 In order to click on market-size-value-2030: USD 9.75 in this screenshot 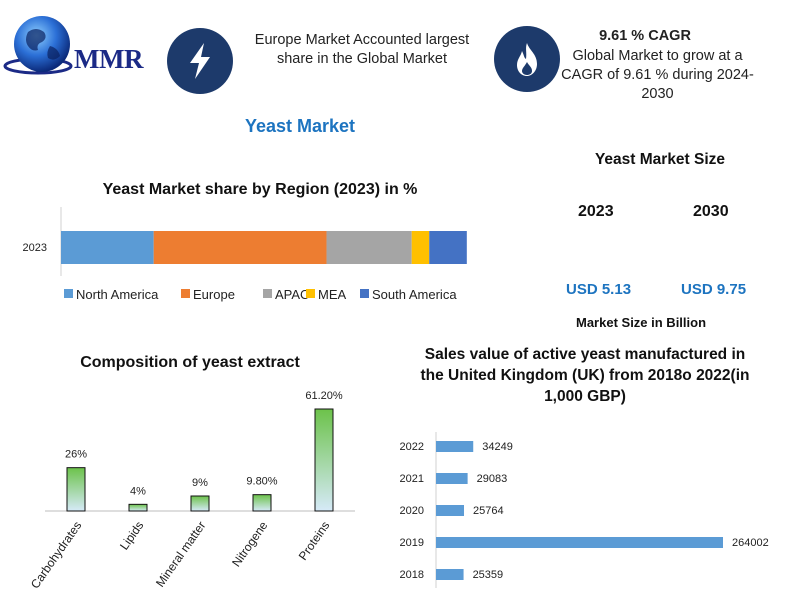, I will do `click(714, 289)`.